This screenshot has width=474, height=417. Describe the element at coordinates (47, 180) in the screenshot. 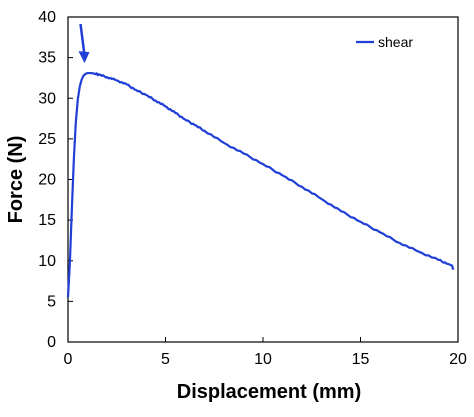

I see `y-tick-label: 20` at that location.